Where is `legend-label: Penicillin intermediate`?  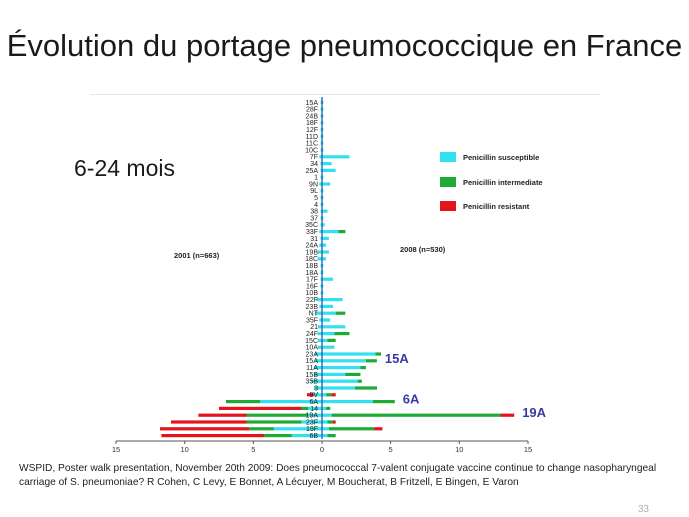
legend-label: Penicillin intermediate is located at coordinates (503, 182).